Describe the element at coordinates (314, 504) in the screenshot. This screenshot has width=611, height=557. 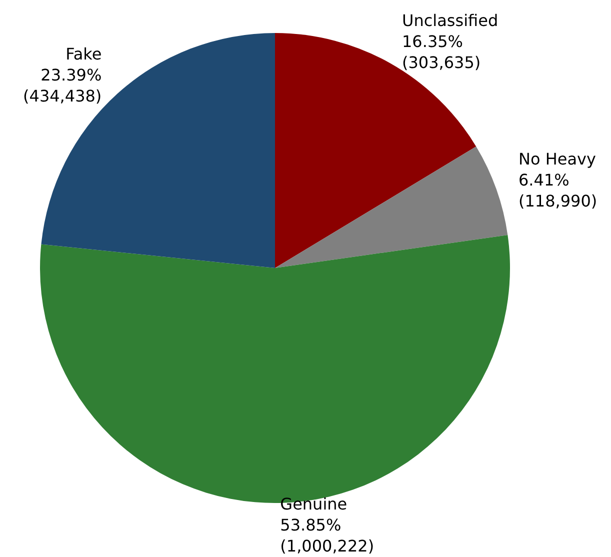
I see `slice-label: Genuine` at that location.